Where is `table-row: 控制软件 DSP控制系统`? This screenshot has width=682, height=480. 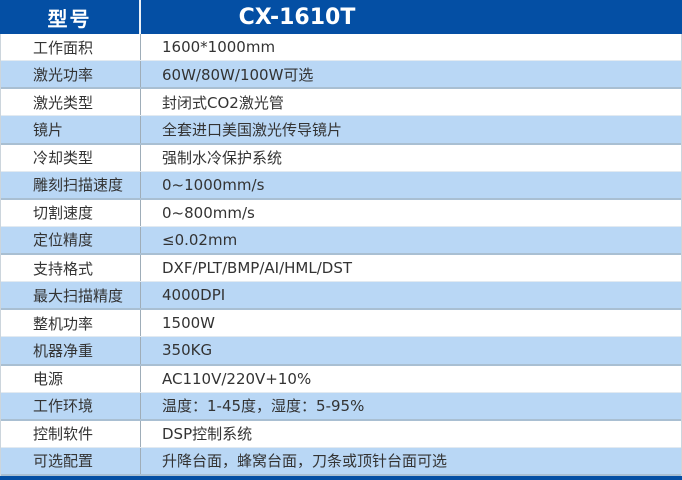 table-row: 控制软件 DSP控制系统 is located at coordinates (341, 434).